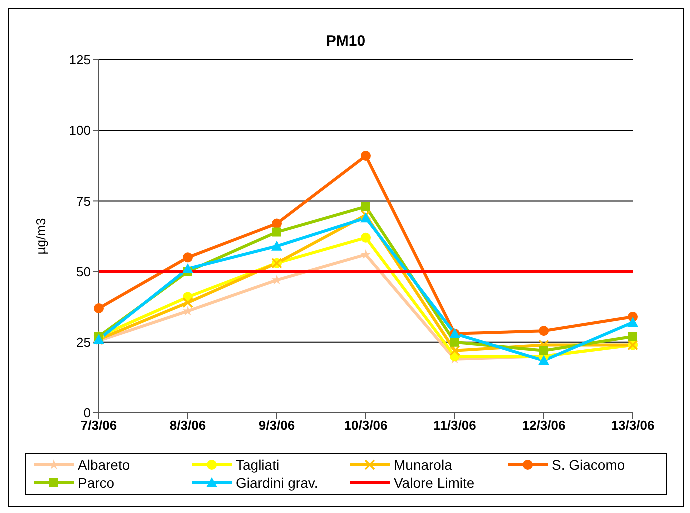  What do you see at coordinates (277, 426) in the screenshot?
I see `x-tick-label: 9/3/06` at bounding box center [277, 426].